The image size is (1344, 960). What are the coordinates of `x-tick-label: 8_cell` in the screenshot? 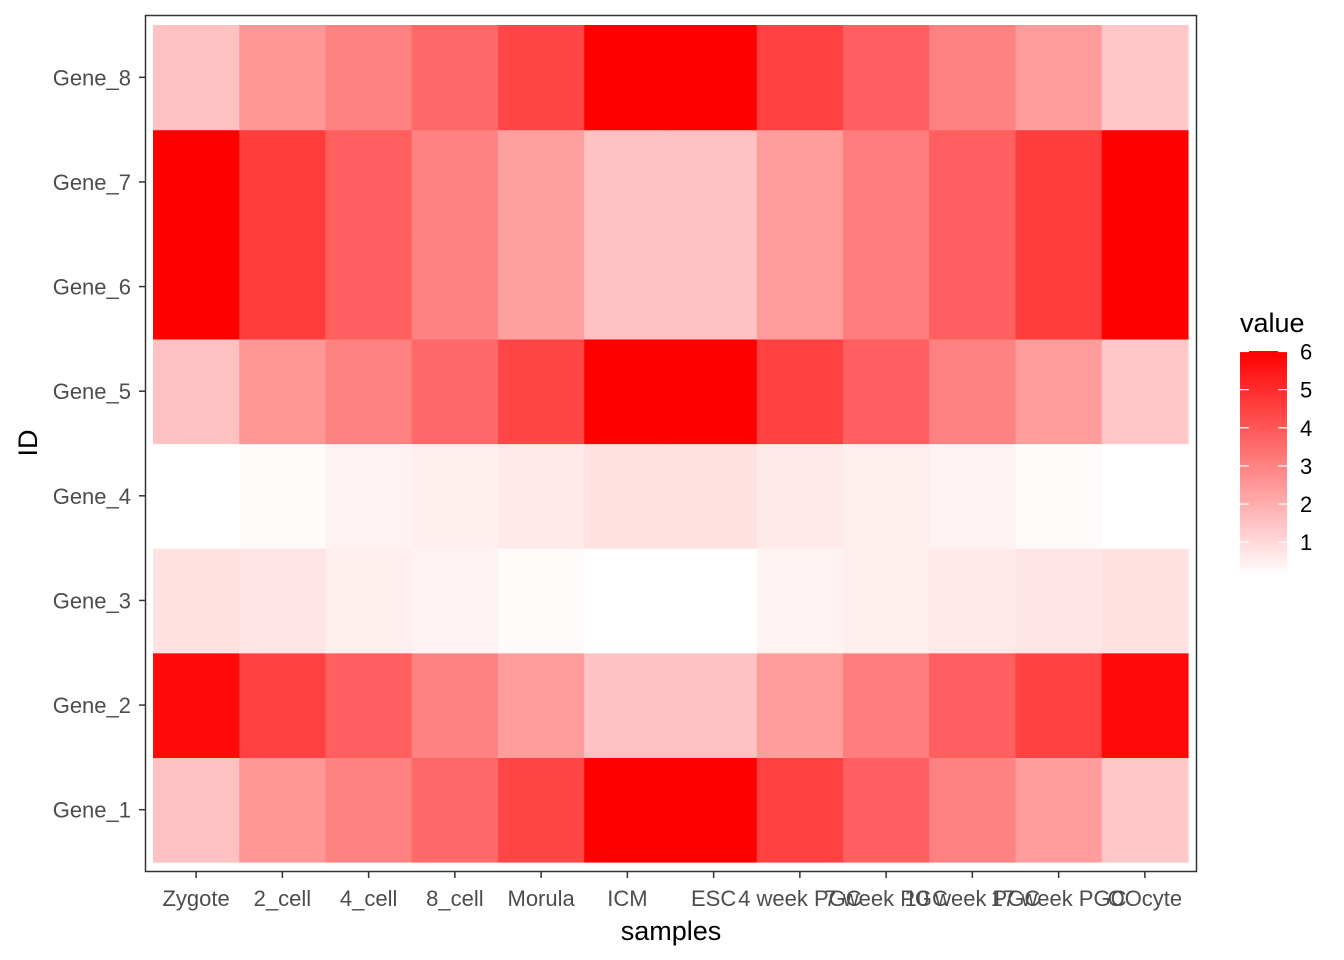 It's located at (454, 898).